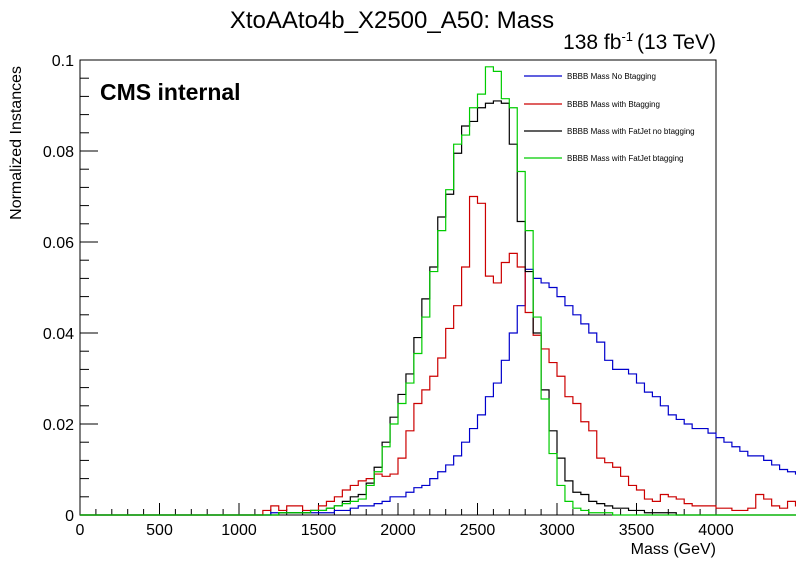 Image resolution: width=796 pixels, height=572 pixels. What do you see at coordinates (170, 92) in the screenshot?
I see `cms-internal-label: CMS internal` at bounding box center [170, 92].